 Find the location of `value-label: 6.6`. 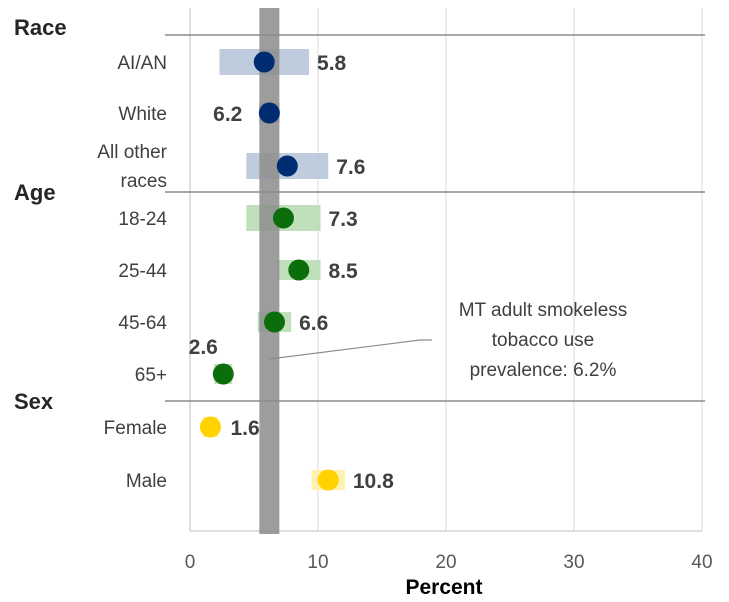

value-label: 6.6 is located at coordinates (313, 323).